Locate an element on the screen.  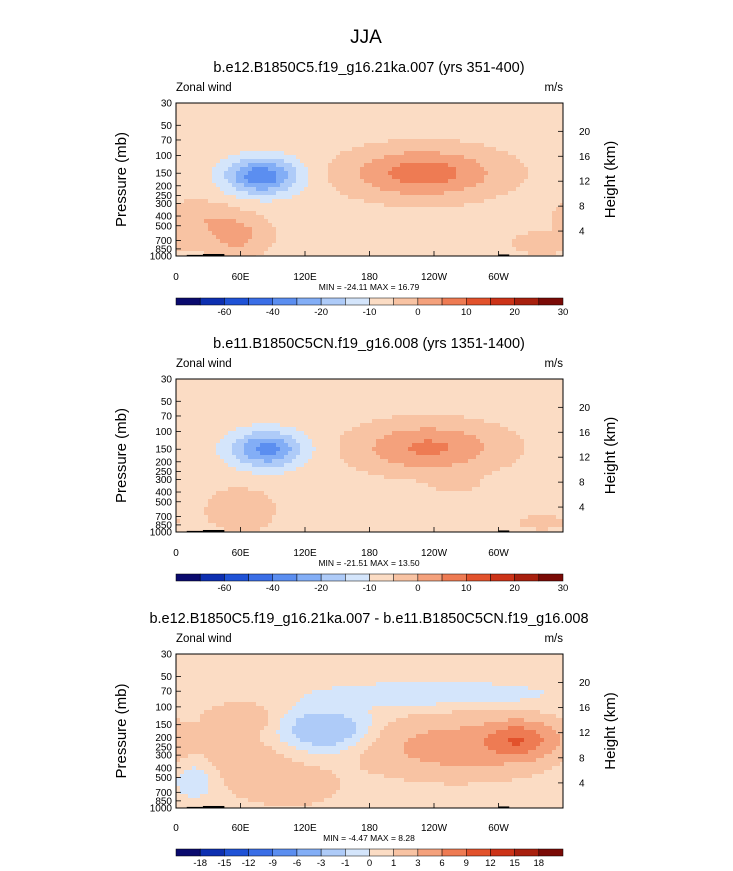
colorbar-label: -12 is located at coordinates (249, 863).